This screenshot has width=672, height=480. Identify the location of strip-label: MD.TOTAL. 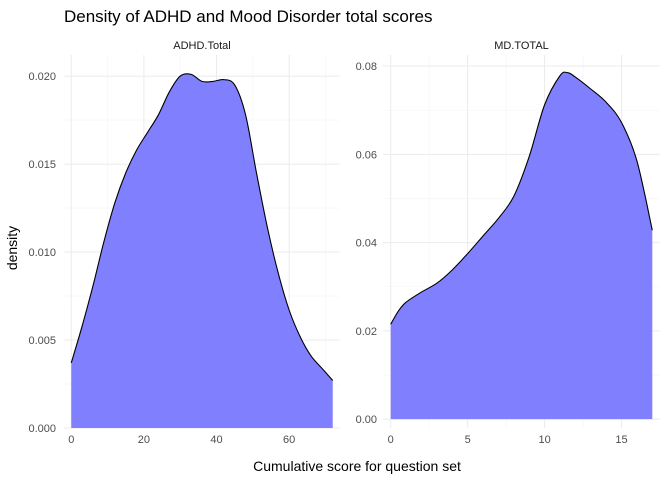
(521, 46).